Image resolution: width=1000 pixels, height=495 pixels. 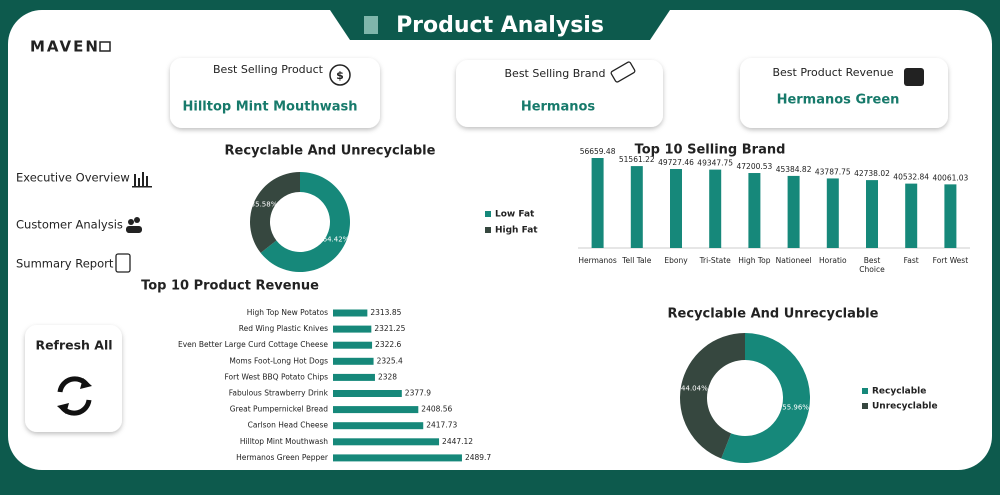 I want to click on kpi-value: Hermanos, so click(x=558, y=107).